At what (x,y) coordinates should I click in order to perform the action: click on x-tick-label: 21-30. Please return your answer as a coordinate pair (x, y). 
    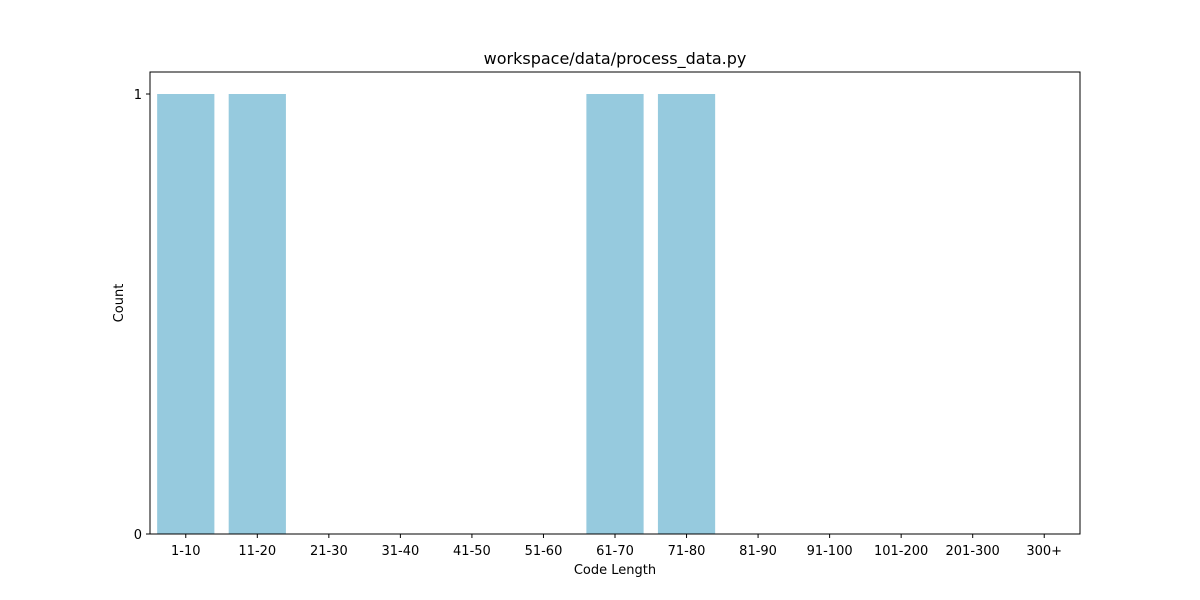
    Looking at the image, I should click on (329, 551).